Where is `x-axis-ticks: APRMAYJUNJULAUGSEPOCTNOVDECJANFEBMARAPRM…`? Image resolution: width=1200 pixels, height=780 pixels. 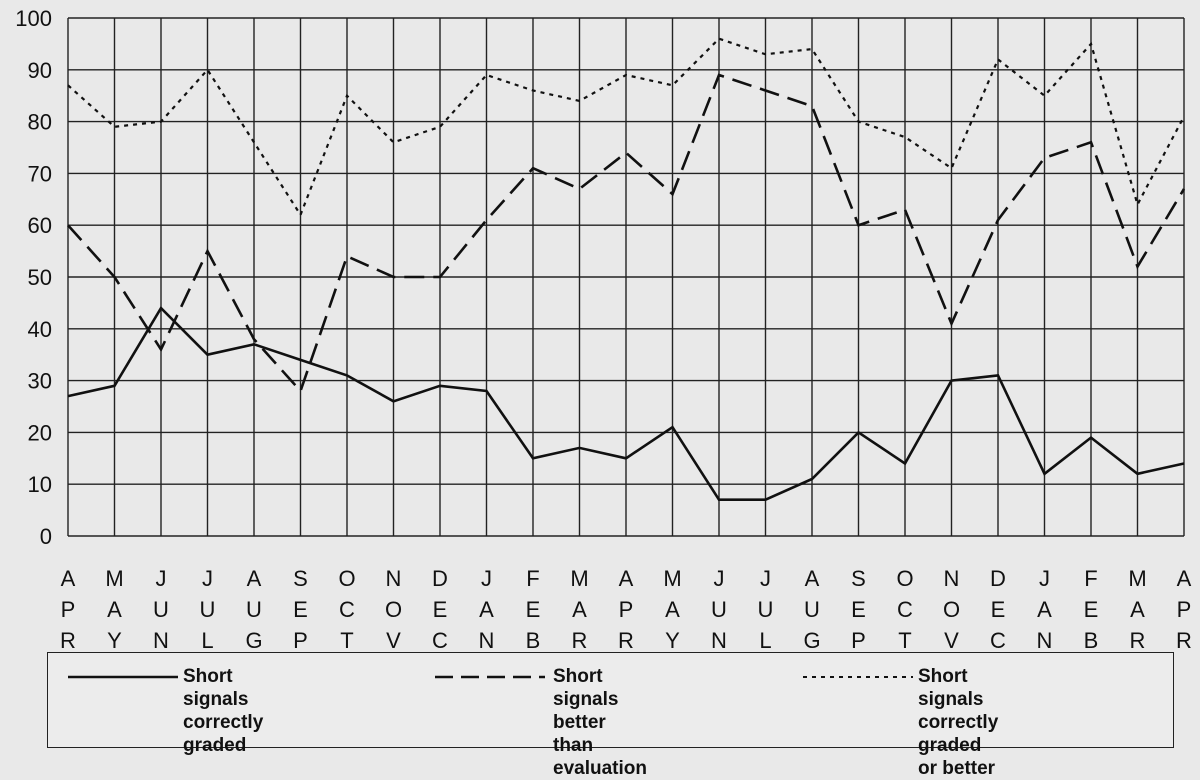 x-axis-ticks: APRMAYJUNJULAUGSEPOCTNOVDECJANFEBMARAPRM… is located at coordinates (626, 608).